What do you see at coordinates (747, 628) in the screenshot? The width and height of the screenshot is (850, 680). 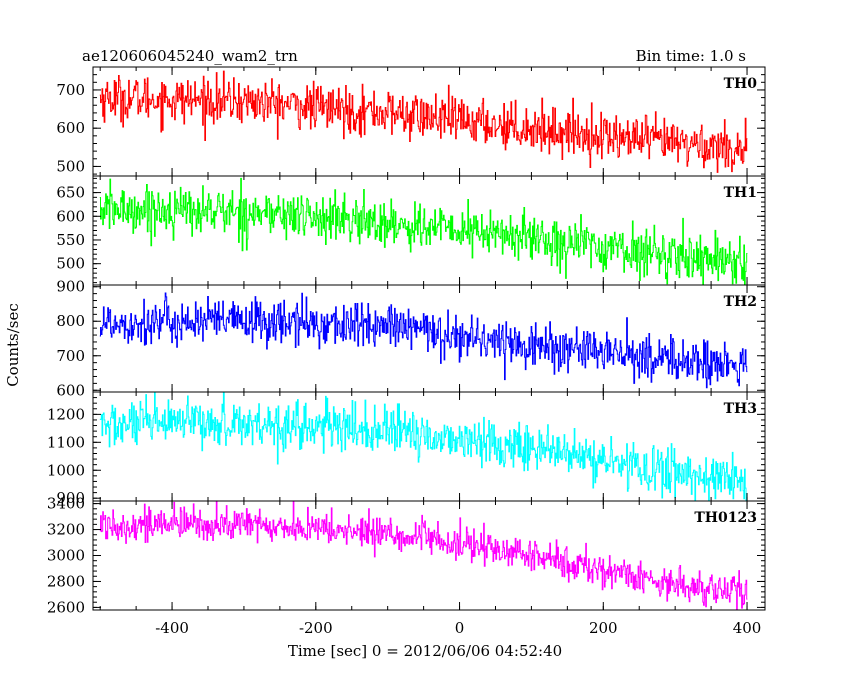 I see `x-tick-label: 400` at bounding box center [747, 628].